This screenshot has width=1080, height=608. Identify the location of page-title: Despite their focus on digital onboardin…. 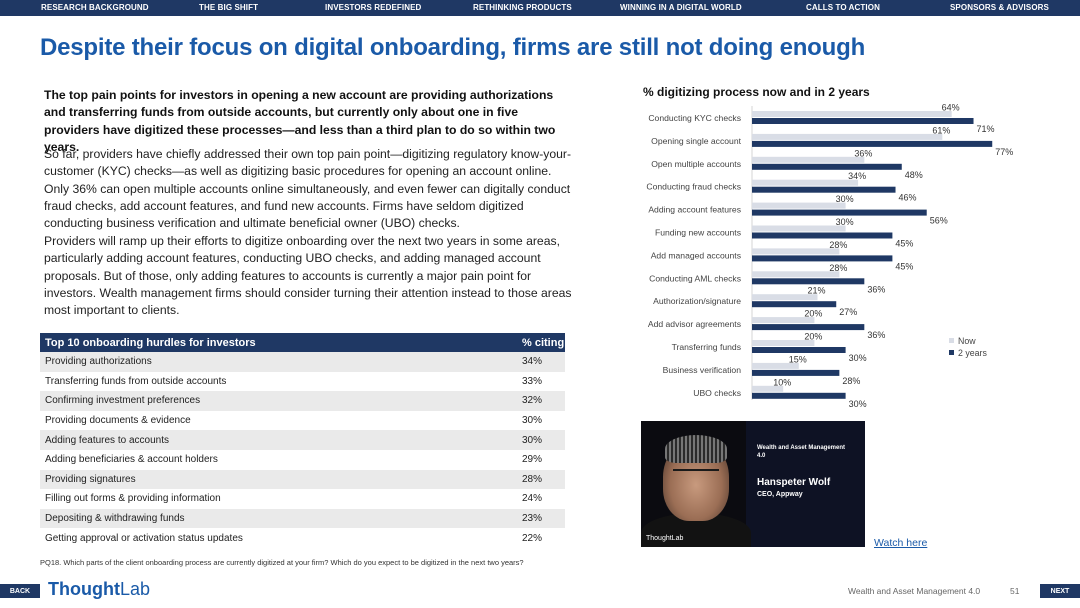
(453, 47).